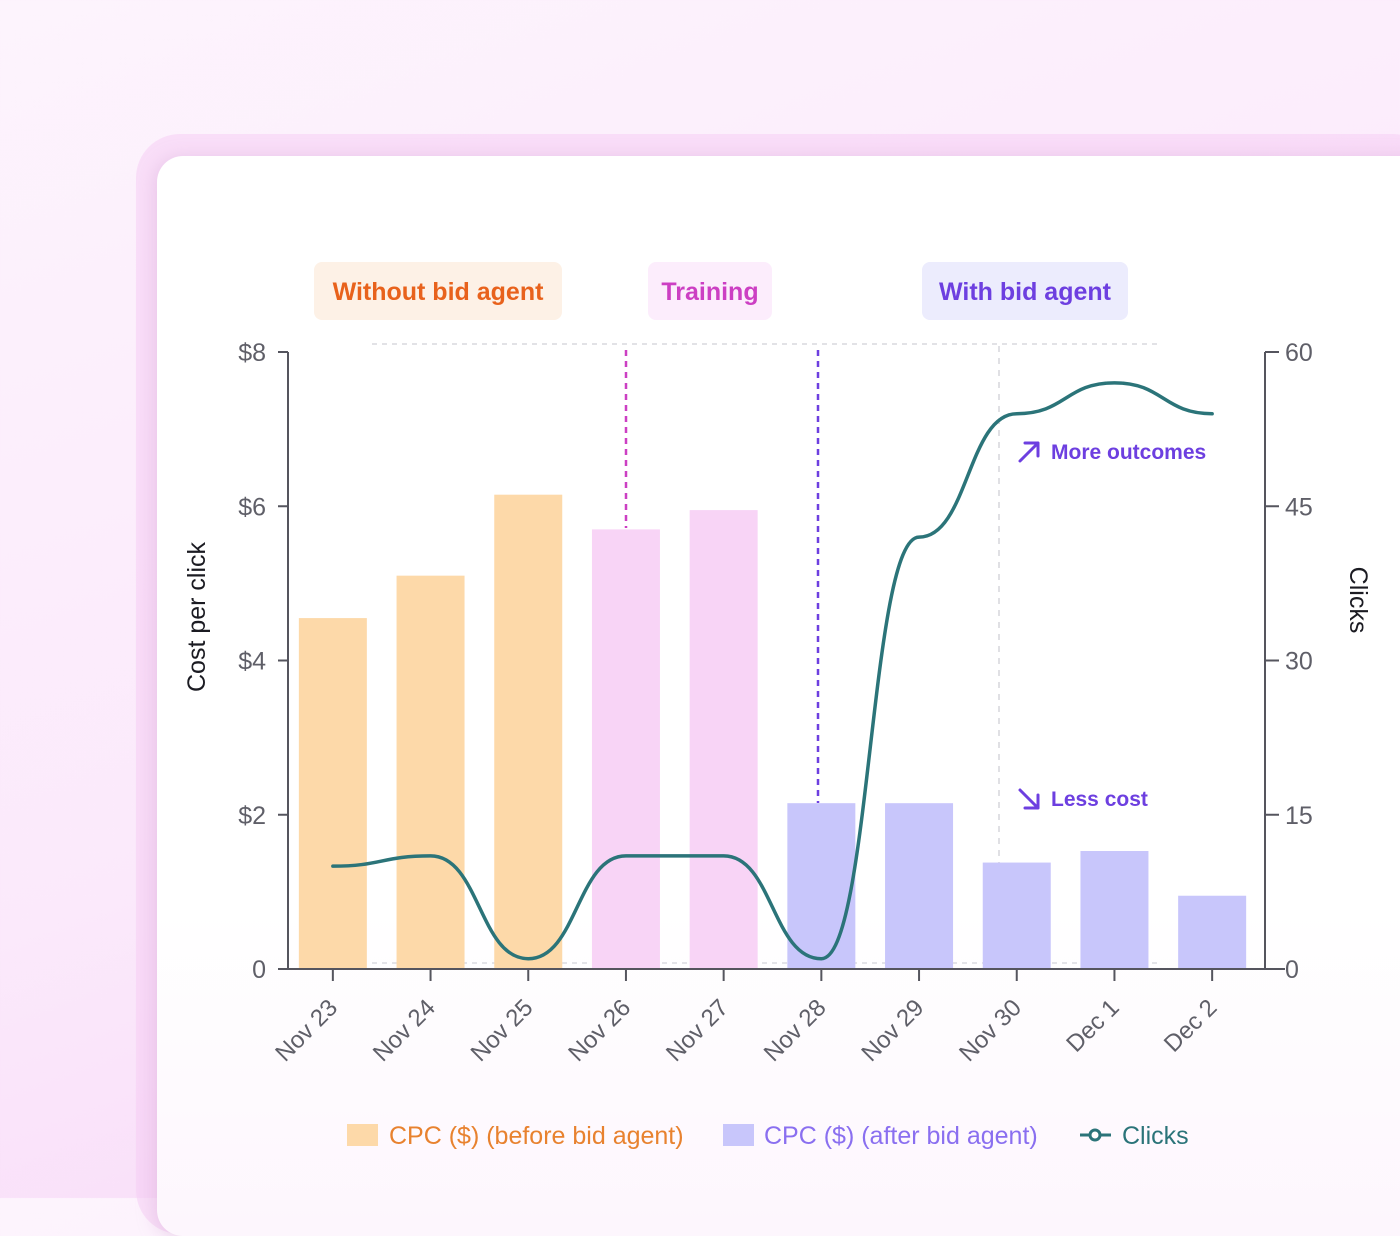 This screenshot has height=1236, width=1400. I want to click on annotation-1: More outcomes, so click(1112, 452).